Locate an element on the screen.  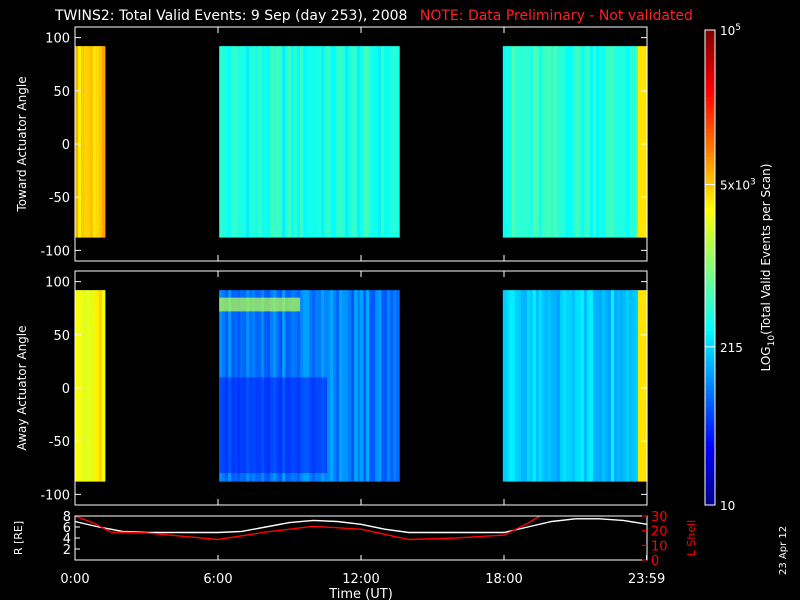
title-note: NOTE: Data Preliminary - Not validated is located at coordinates (556, 16).